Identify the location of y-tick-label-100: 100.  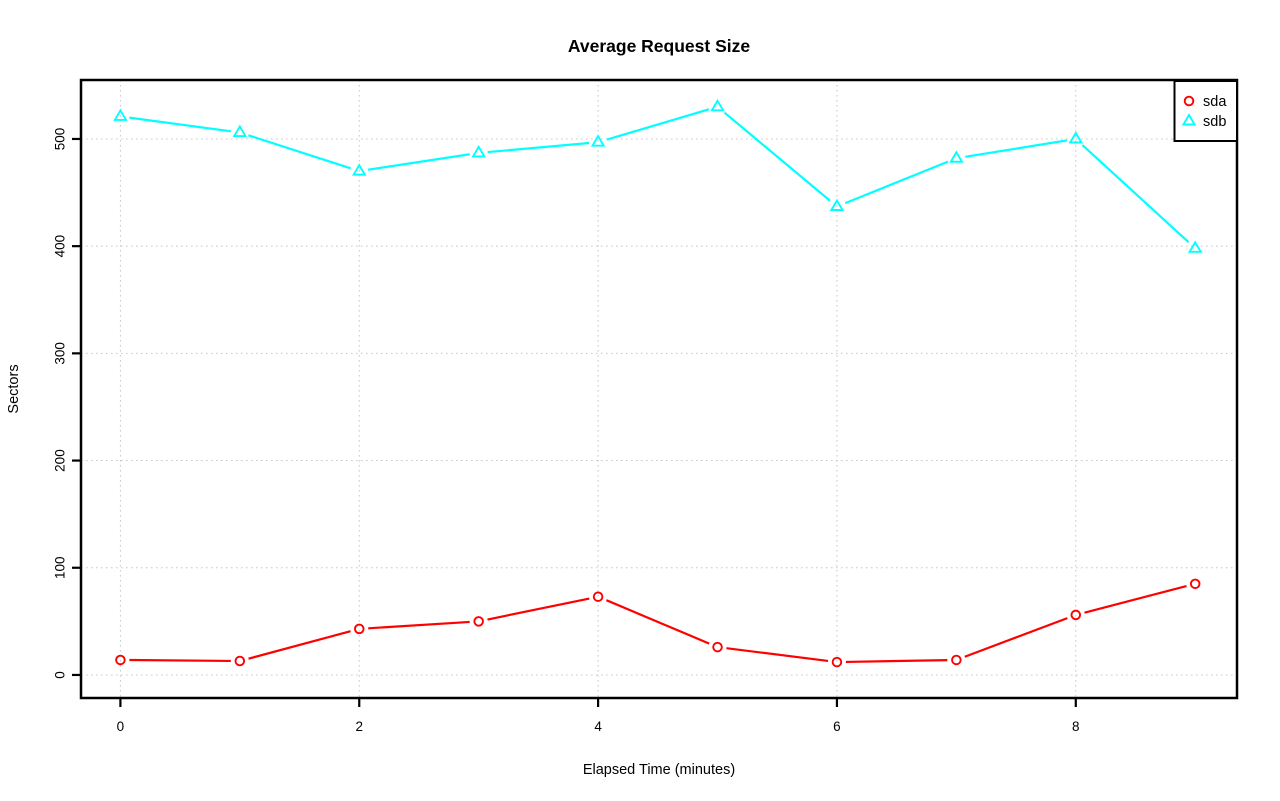
(60, 567).